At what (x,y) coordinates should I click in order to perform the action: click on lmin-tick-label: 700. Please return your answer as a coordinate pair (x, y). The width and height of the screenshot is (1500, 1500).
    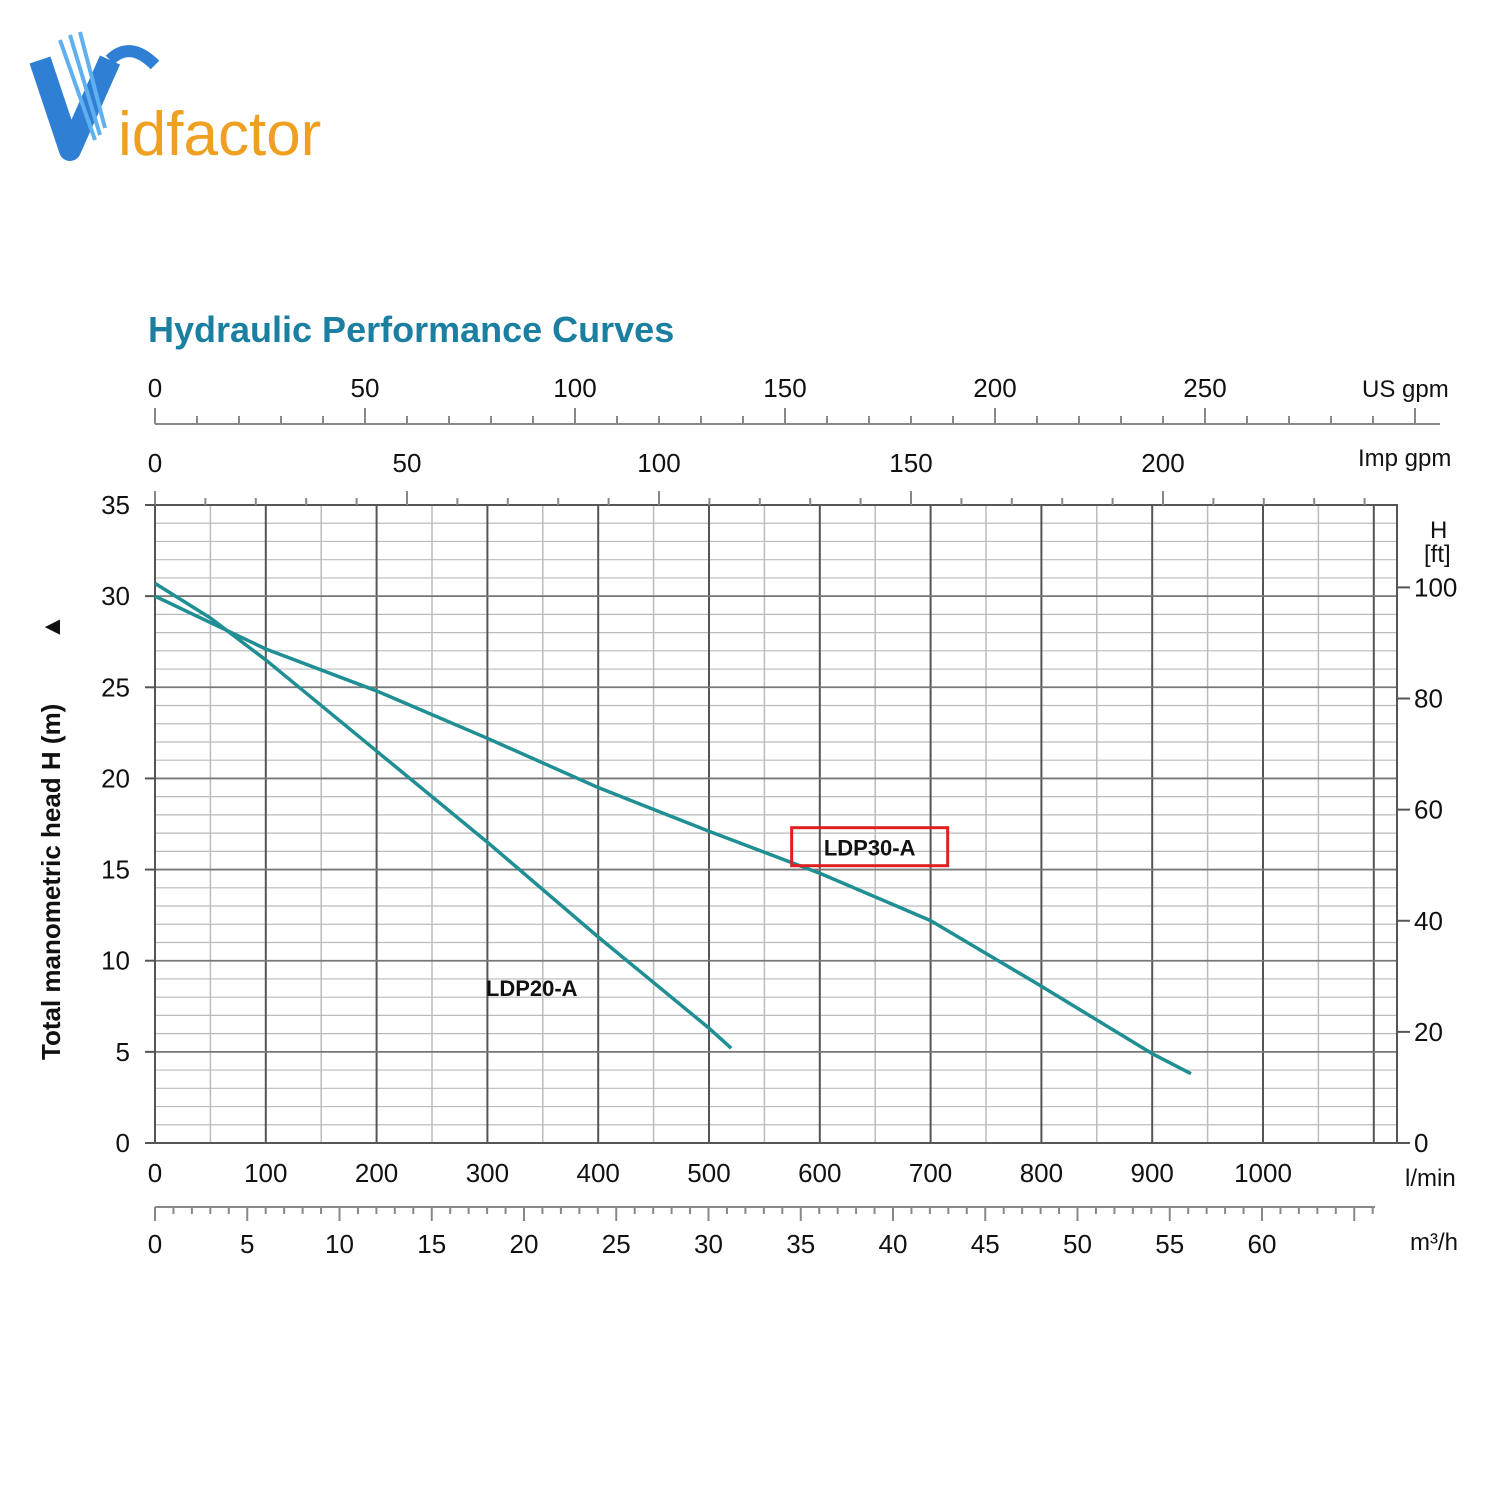
    Looking at the image, I should click on (930, 1173).